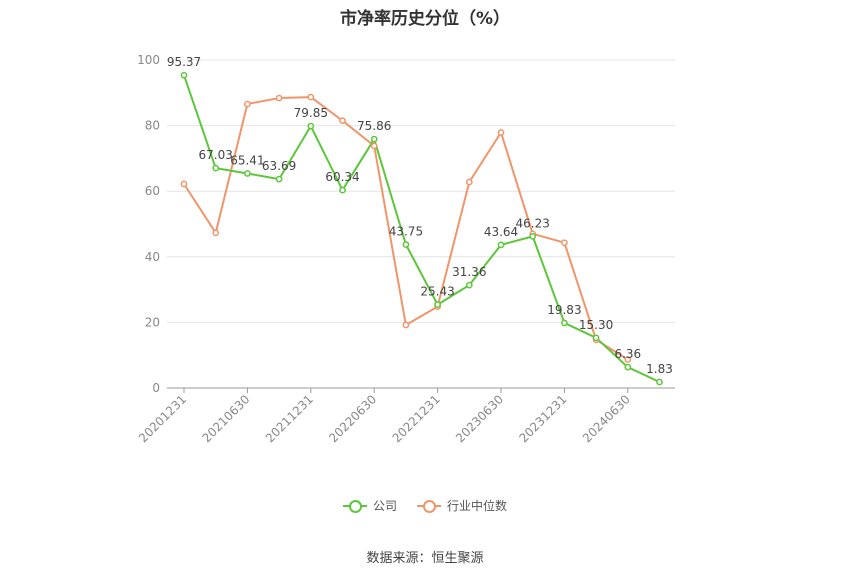 Image resolution: width=850 pixels, height=575 pixels. I want to click on legend-company-swatch, so click(354, 506).